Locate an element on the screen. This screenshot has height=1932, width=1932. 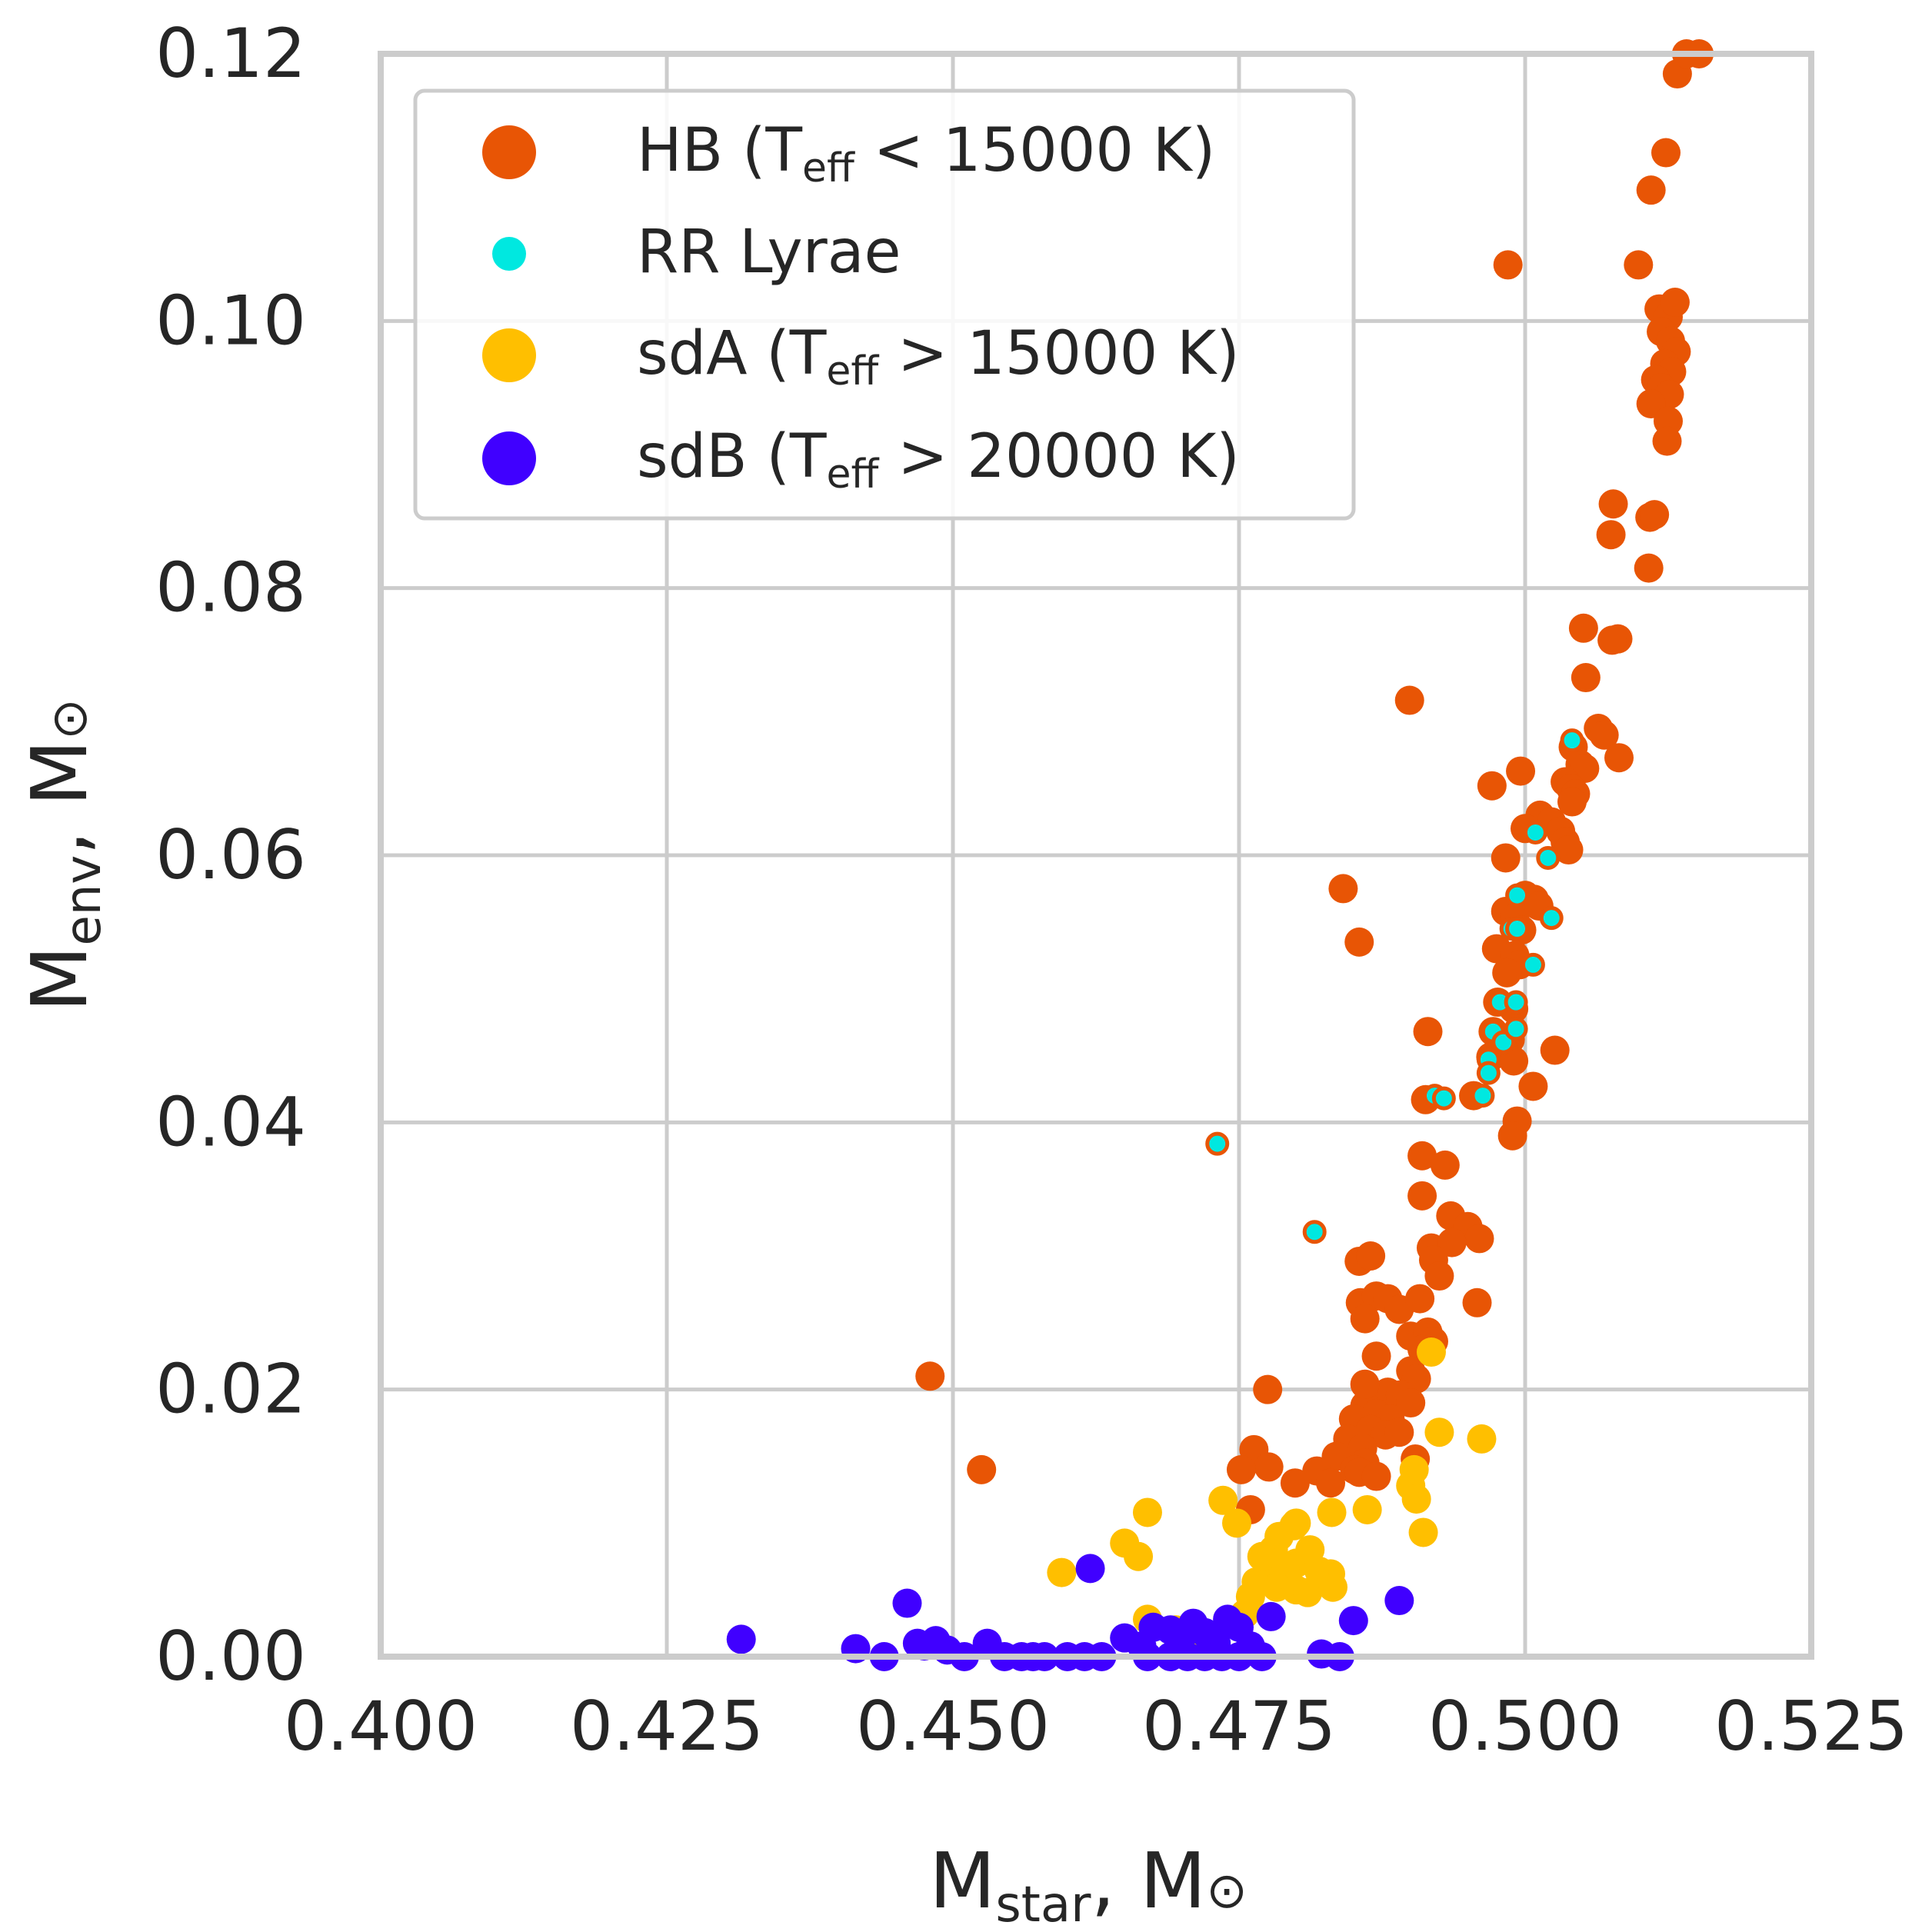
legend-label-rr-lyrae: RR Lyrae is located at coordinates (769, 252).